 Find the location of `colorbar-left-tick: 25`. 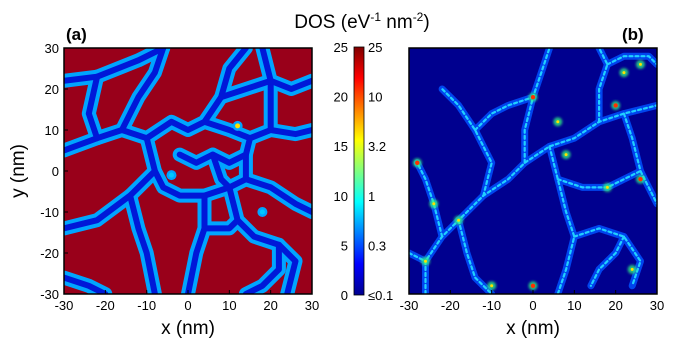

colorbar-left-tick: 25 is located at coordinates (341, 47).